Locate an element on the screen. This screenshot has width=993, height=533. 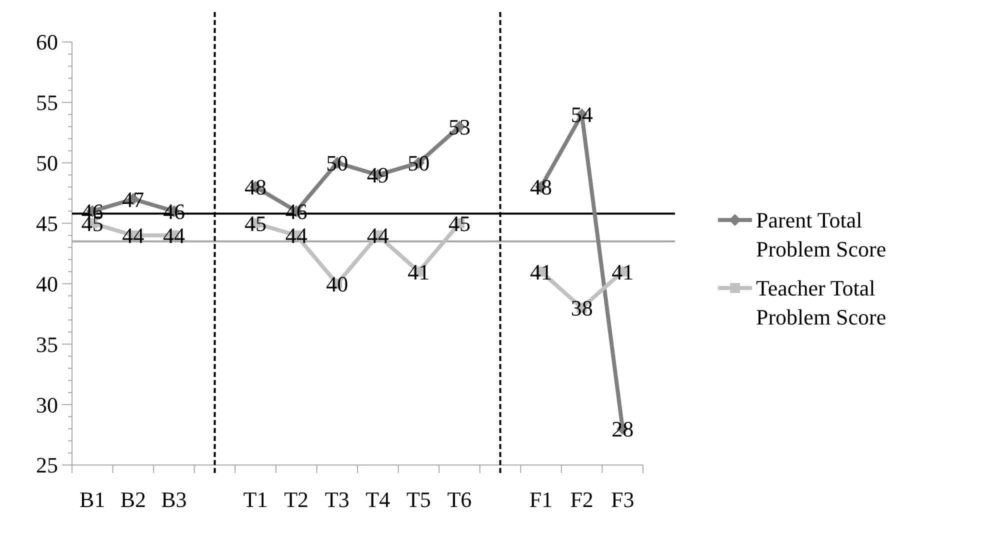
x-tick-label: T4 is located at coordinates (378, 499).